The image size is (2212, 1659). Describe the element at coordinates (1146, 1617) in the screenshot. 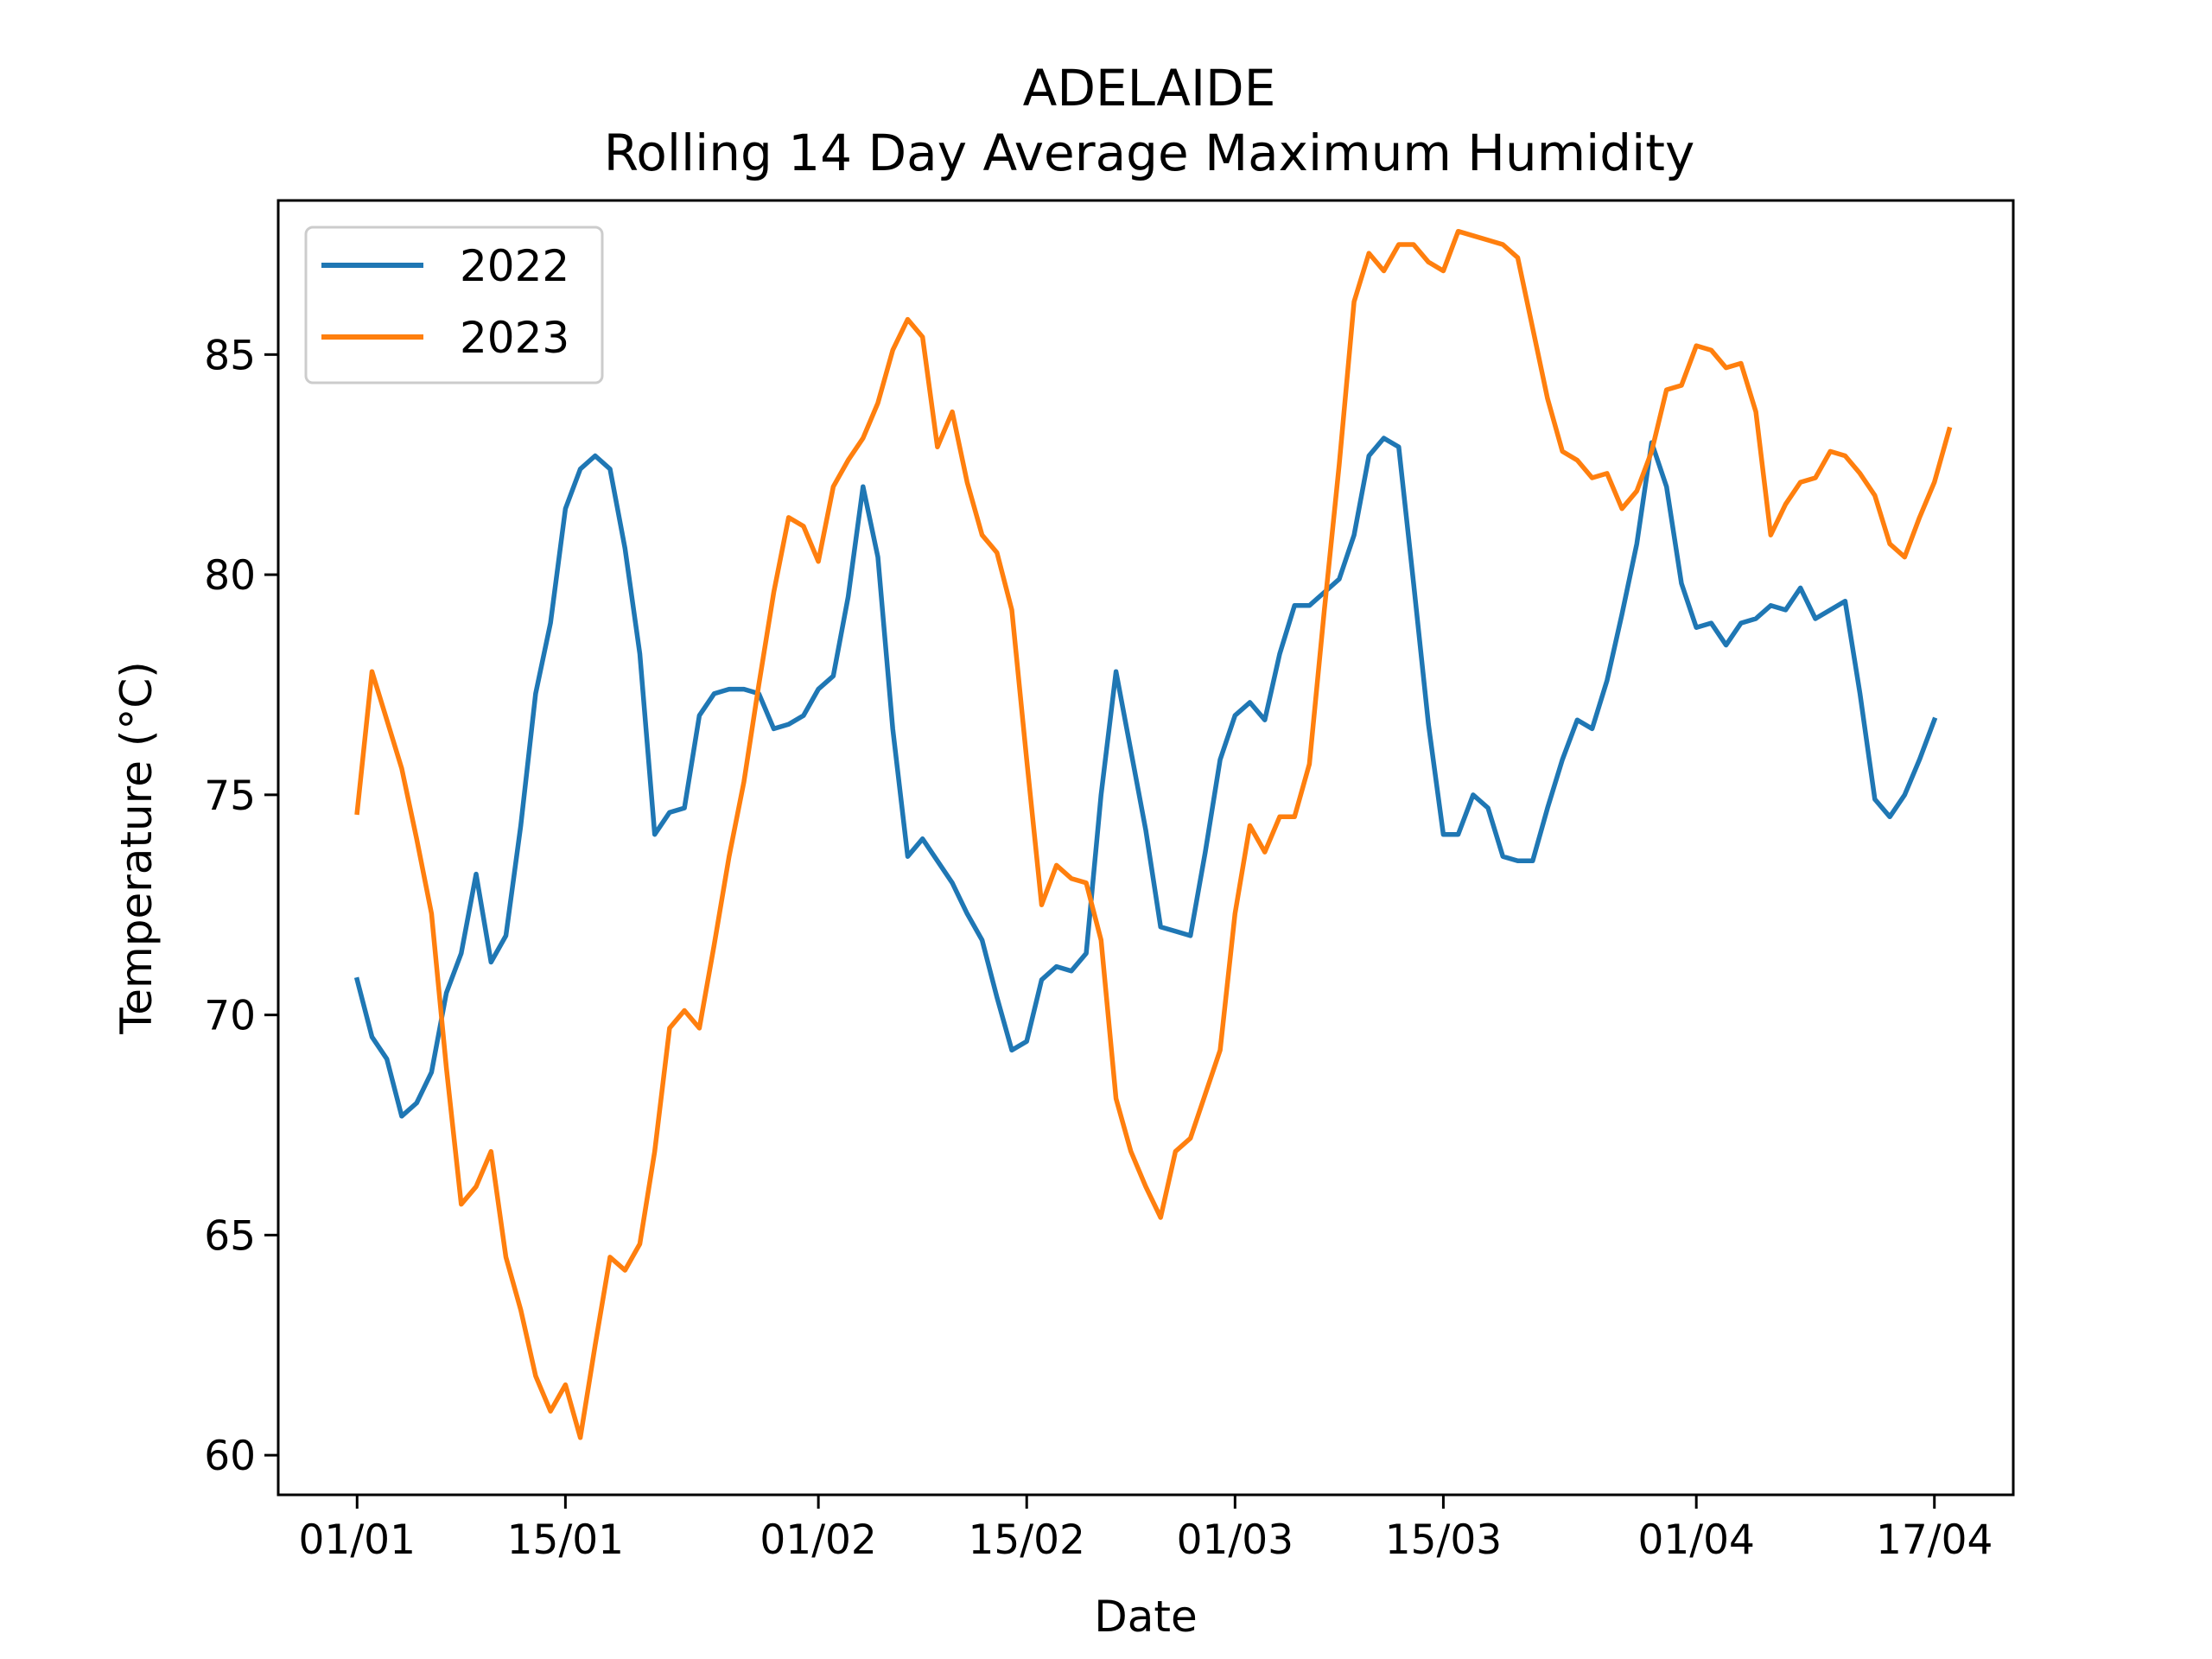

I see `x-axis-label: Date` at that location.